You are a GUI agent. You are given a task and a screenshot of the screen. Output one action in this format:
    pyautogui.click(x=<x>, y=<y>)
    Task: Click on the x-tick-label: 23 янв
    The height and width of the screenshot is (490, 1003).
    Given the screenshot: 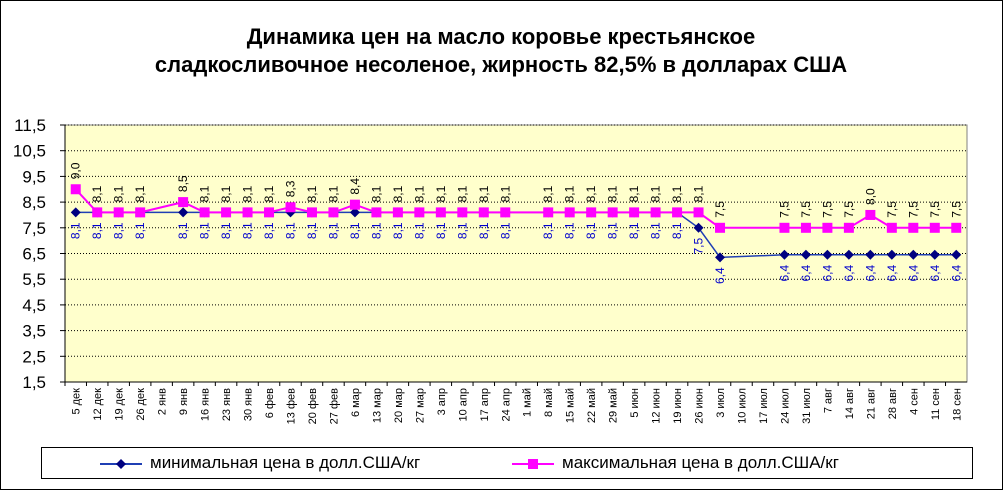 What is the action you would take?
    pyautogui.click(x=227, y=404)
    